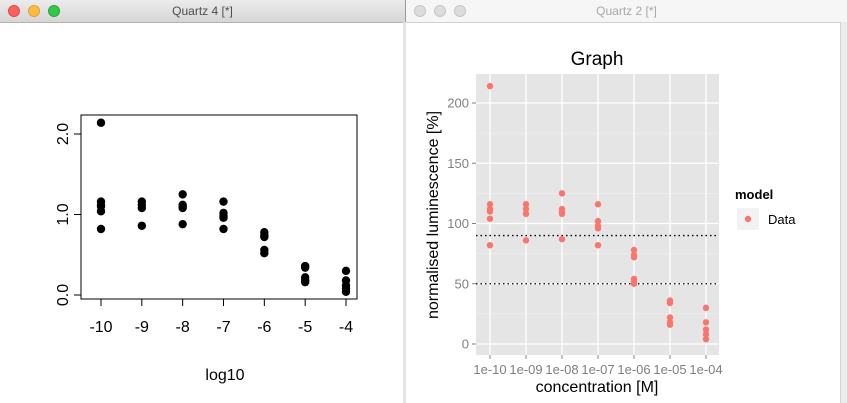 The width and height of the screenshot is (847, 403). I want to click on y-tick-label: 200, so click(458, 103).